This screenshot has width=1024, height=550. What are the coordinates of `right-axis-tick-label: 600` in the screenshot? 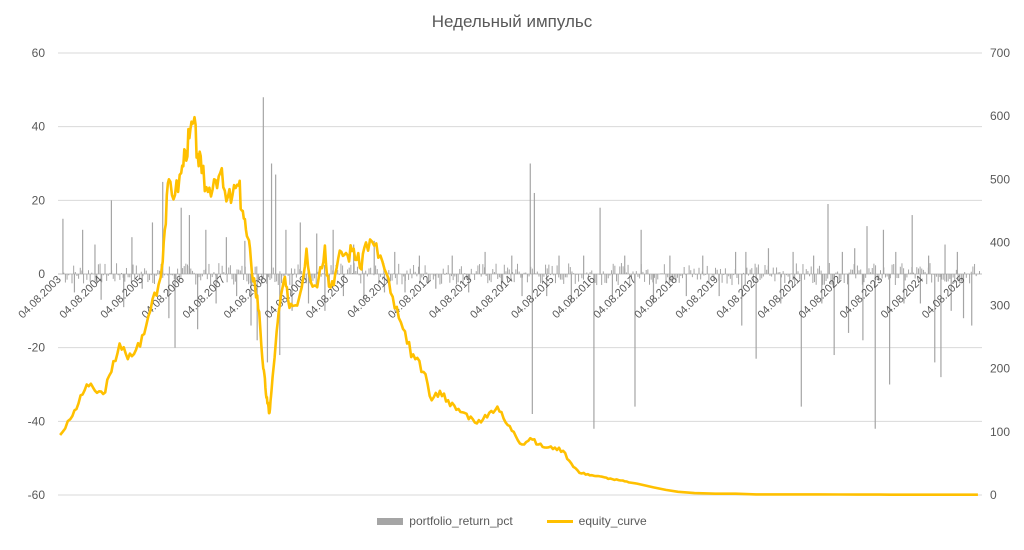 It's located at (1000, 116).